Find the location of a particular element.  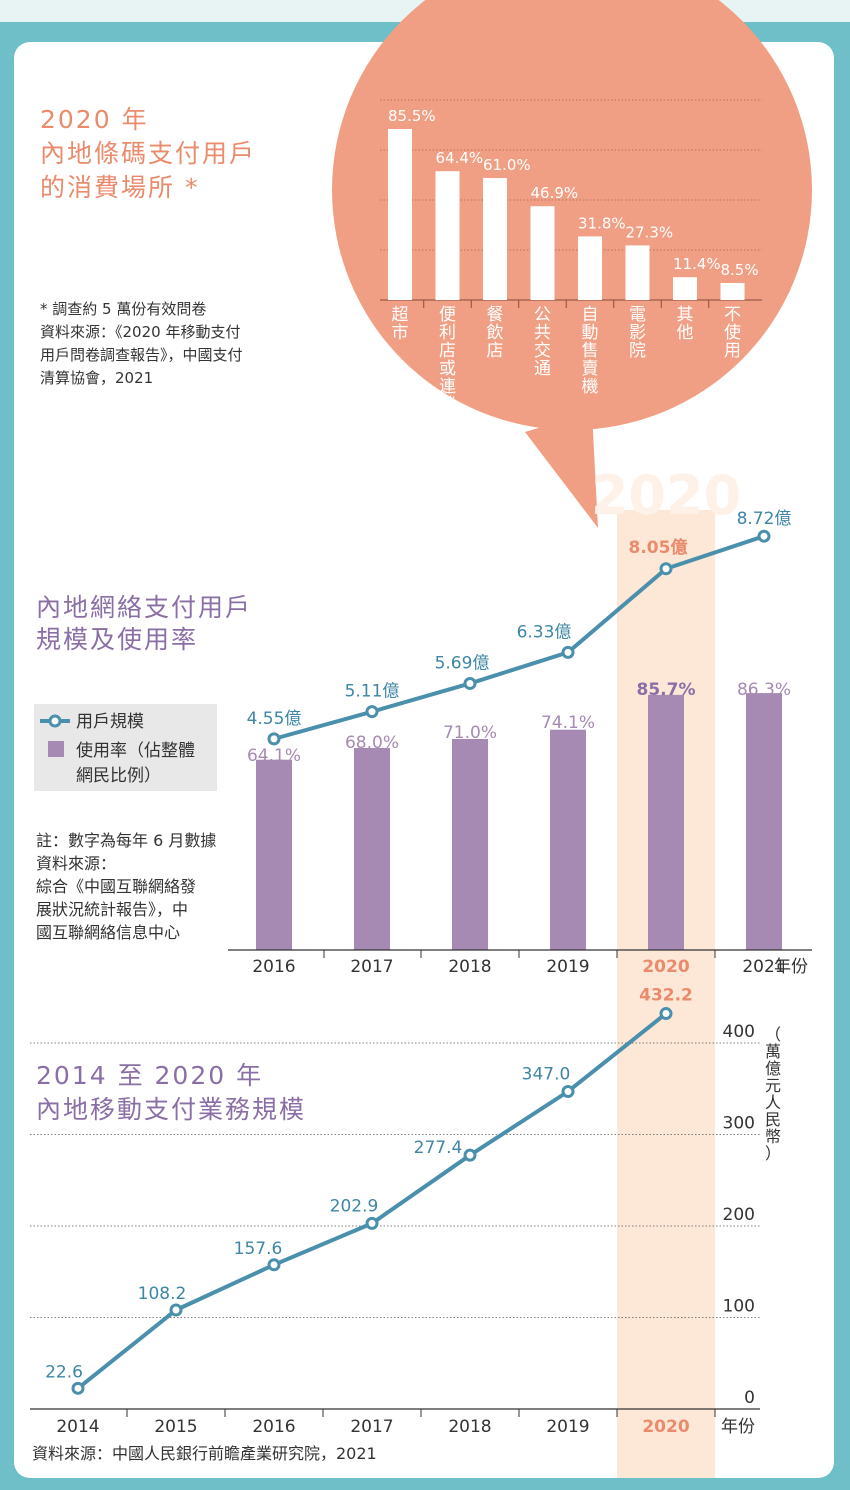

bar-value-label: 8.5% is located at coordinates (740, 270).